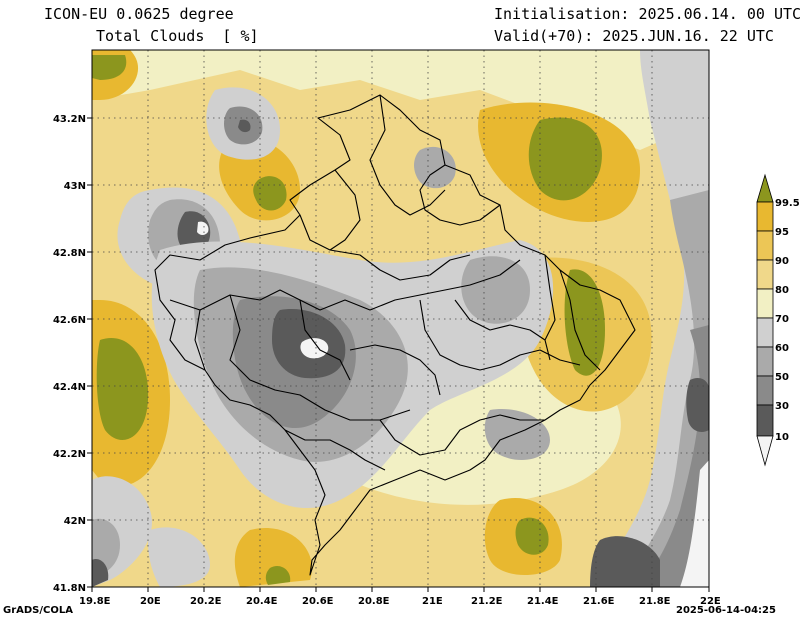 The width and height of the screenshot is (800, 618). Describe the element at coordinates (139, 14) in the screenshot. I see `model-title: ICON-EU 0.0625 degree` at that location.